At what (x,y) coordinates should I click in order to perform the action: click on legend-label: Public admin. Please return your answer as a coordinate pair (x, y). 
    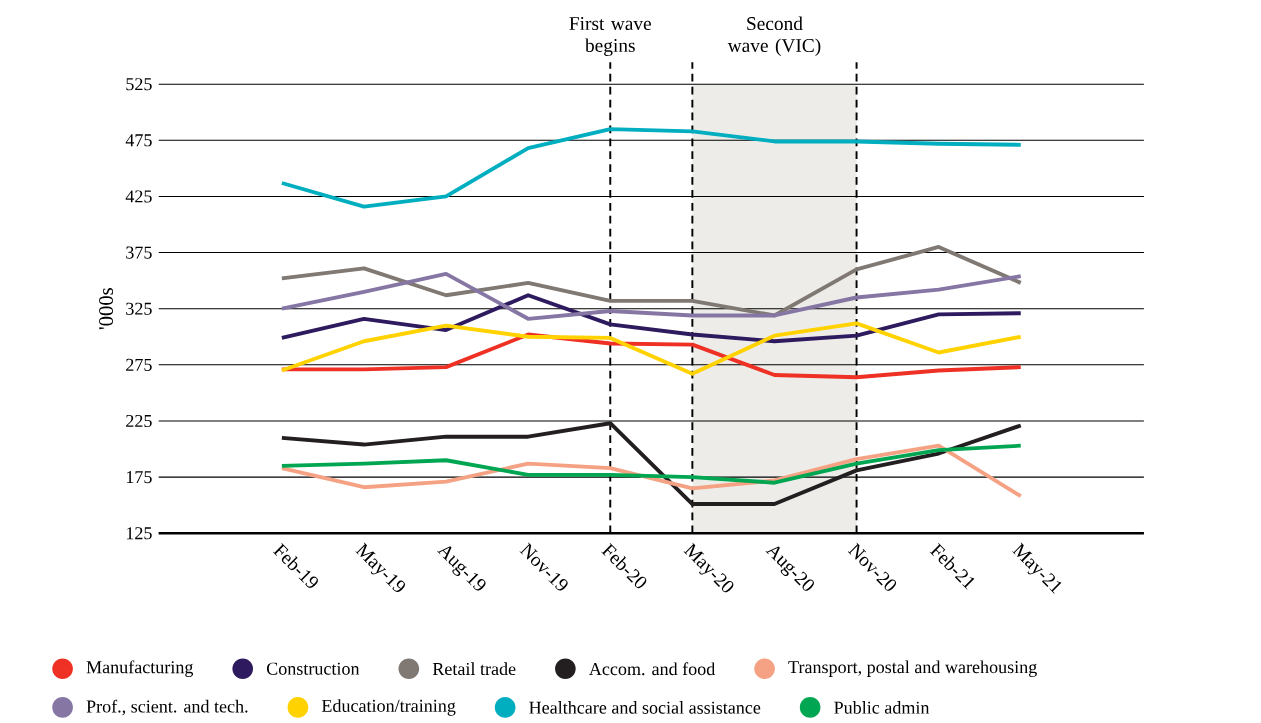
    Looking at the image, I should click on (882, 707).